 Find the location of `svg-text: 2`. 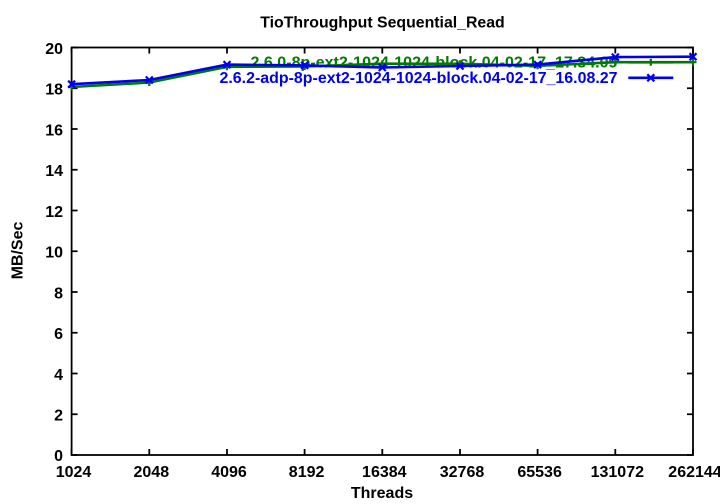

svg-text: 2 is located at coordinates (58, 416).